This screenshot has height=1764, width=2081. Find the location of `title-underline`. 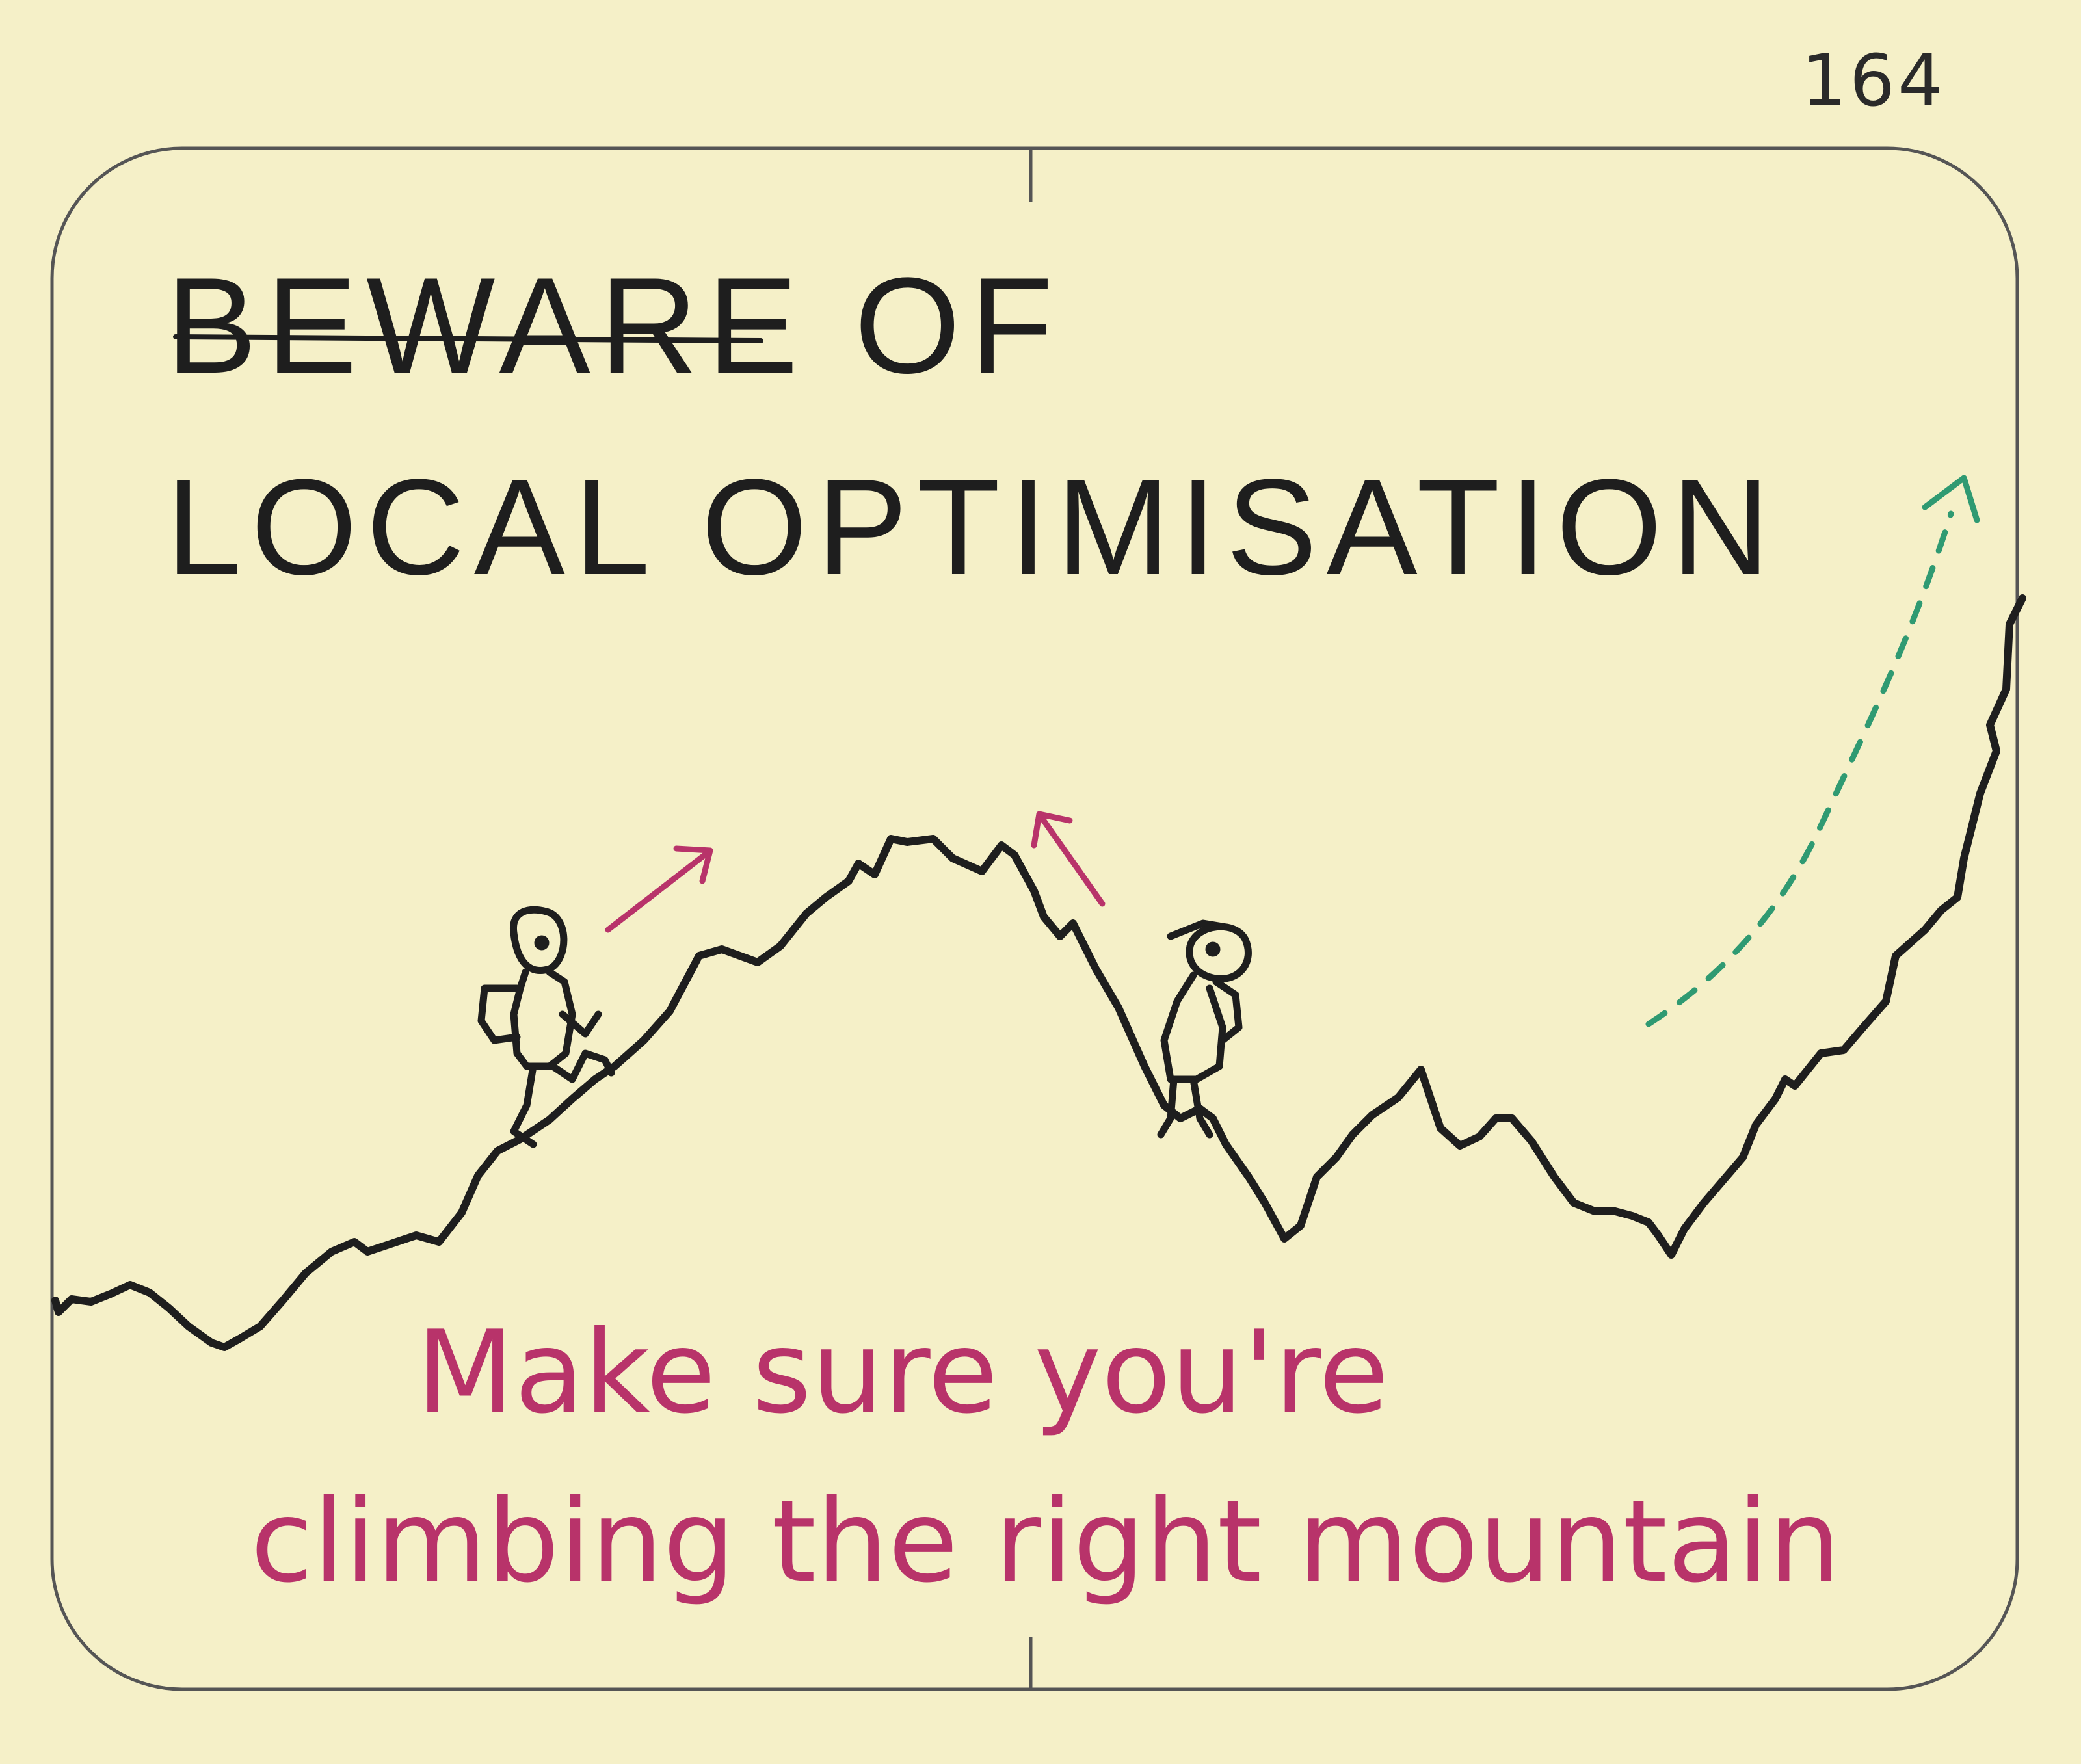

title-underline is located at coordinates (468, 339).